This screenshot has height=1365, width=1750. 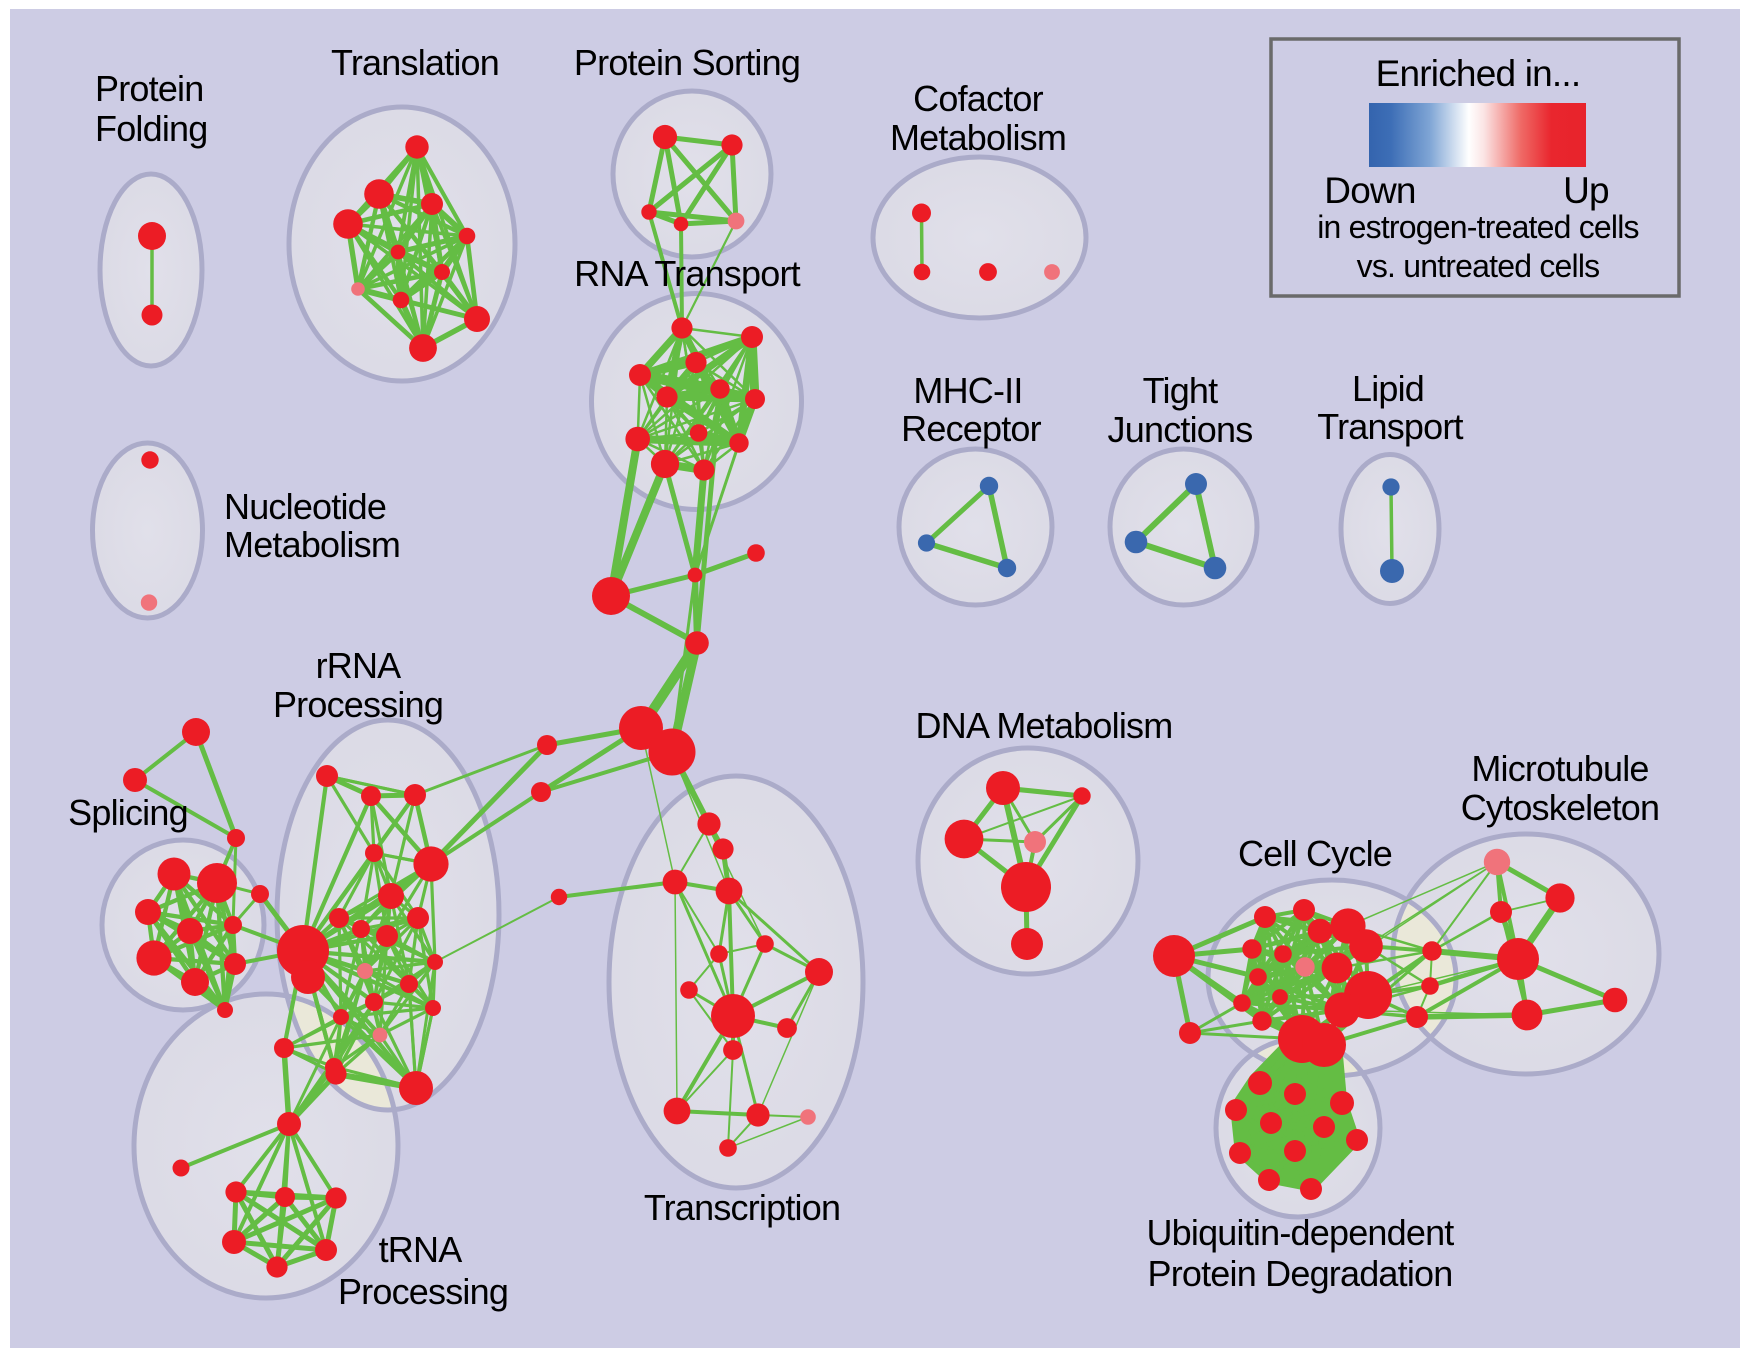 I want to click on svg-text: Tight, so click(x=1180, y=390).